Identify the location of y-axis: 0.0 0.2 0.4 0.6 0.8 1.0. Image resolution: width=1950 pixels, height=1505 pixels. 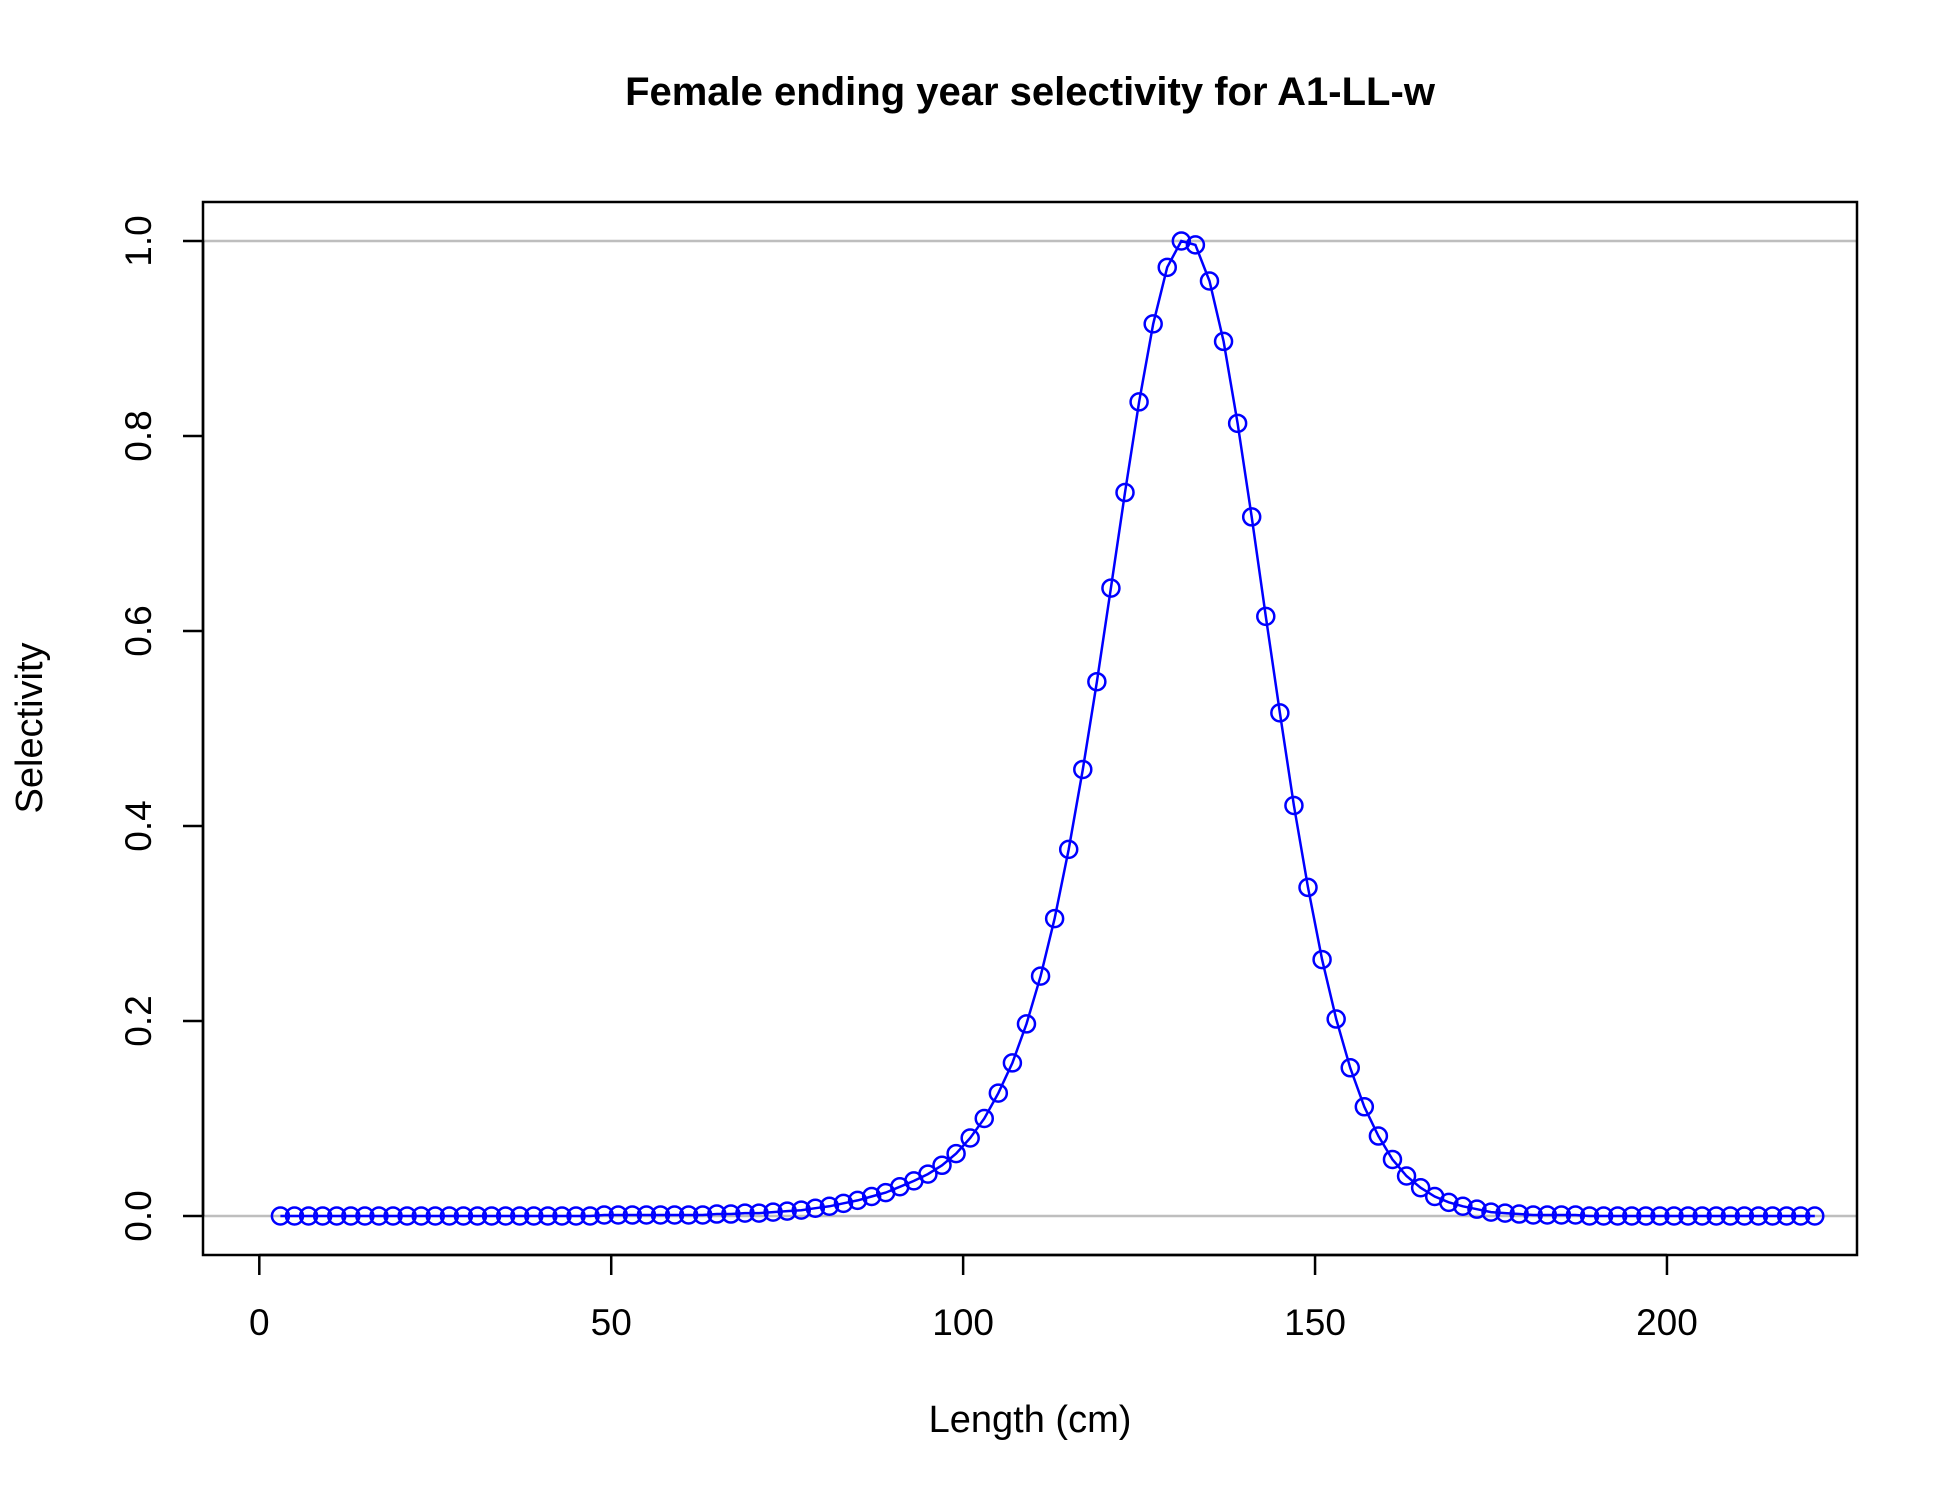
(161, 728).